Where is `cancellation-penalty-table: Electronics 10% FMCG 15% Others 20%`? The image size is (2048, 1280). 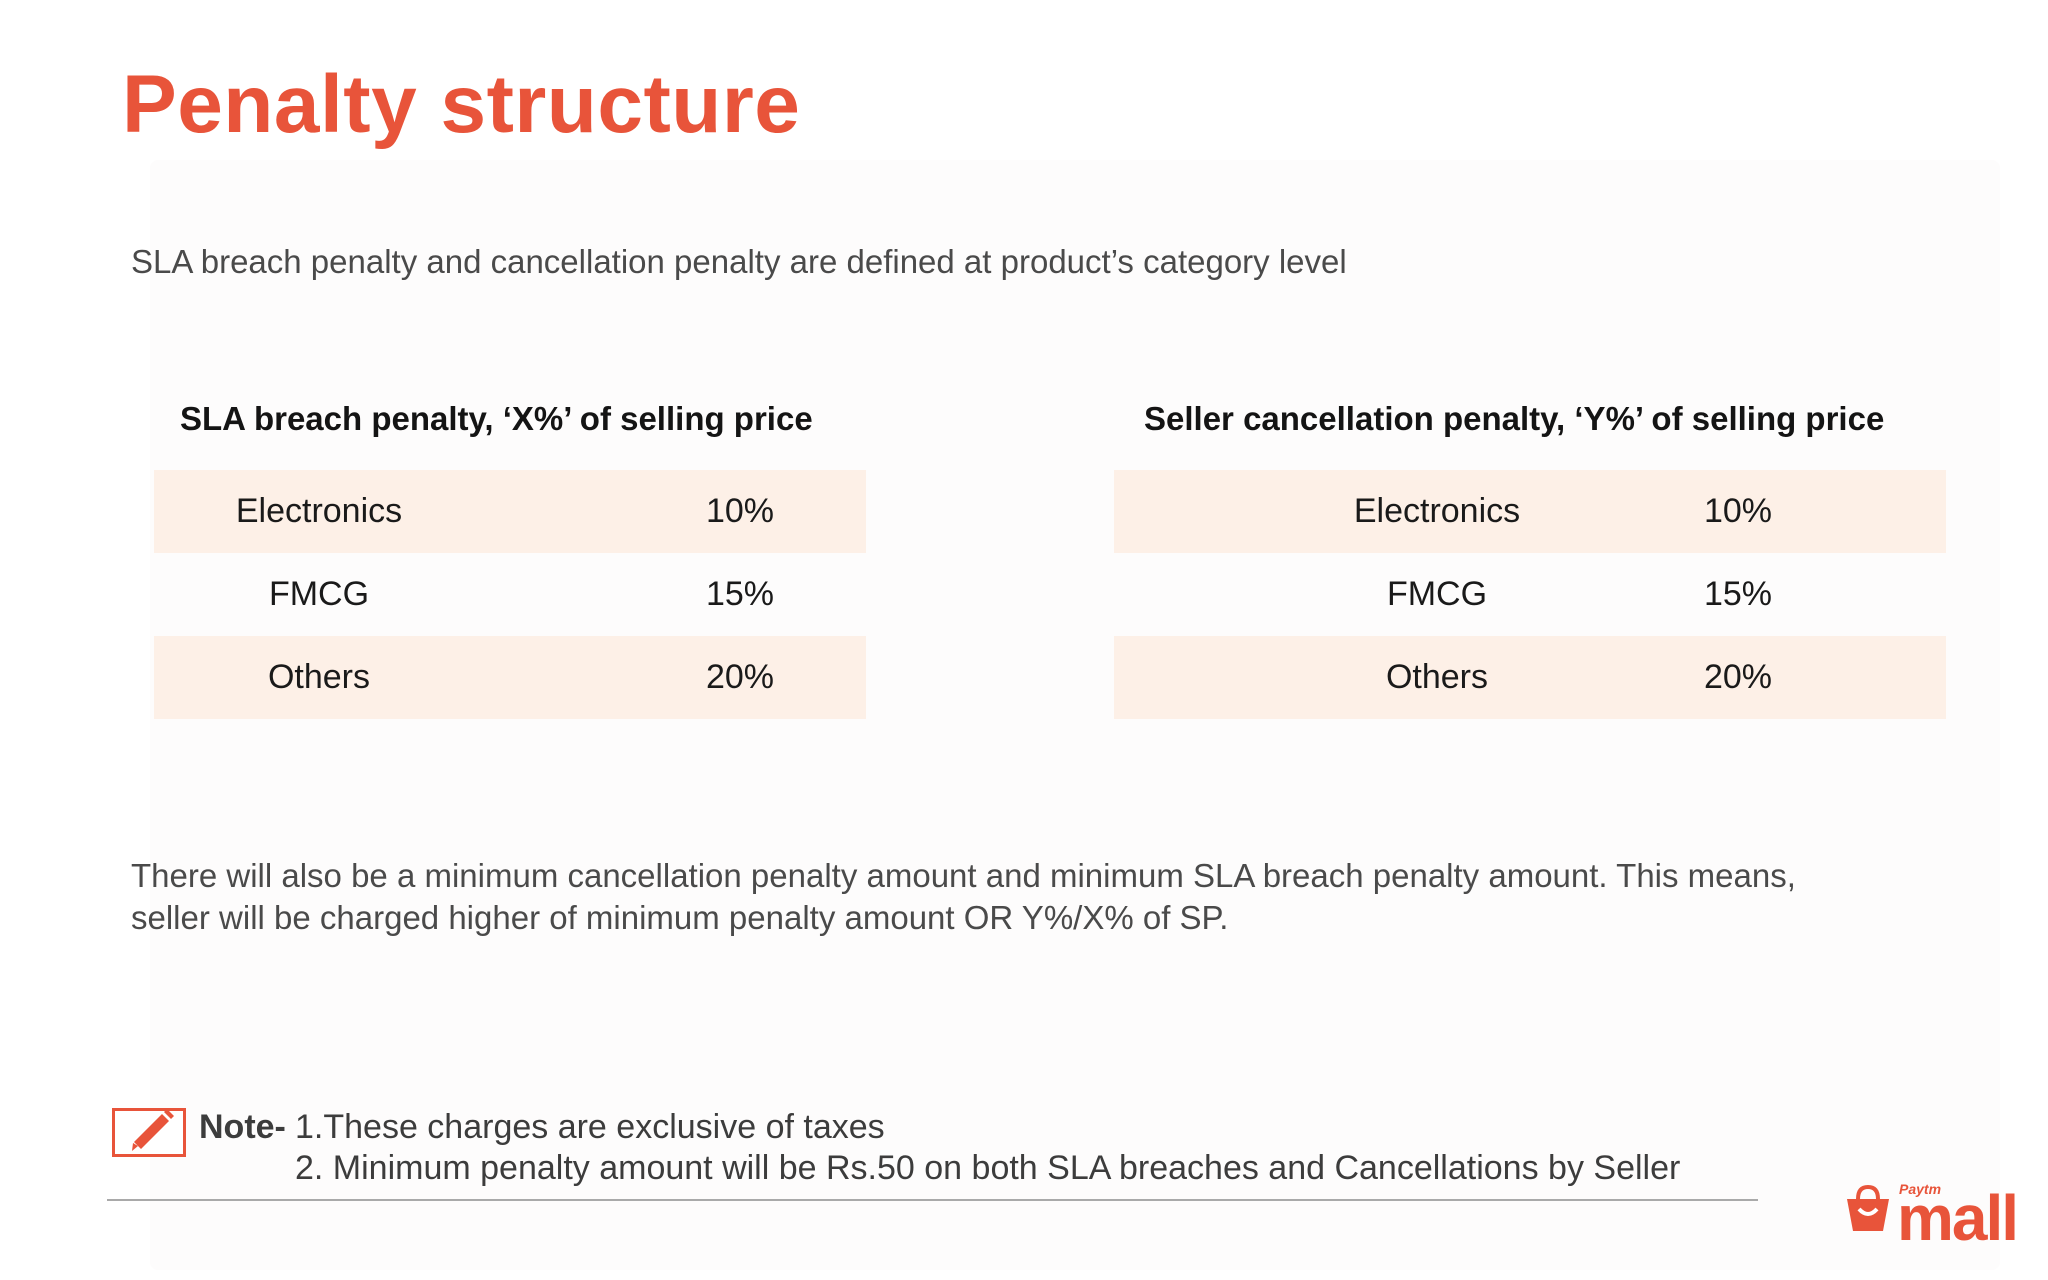
cancellation-penalty-table: Electronics 10% FMCG 15% Others 20% is located at coordinates (1530, 594).